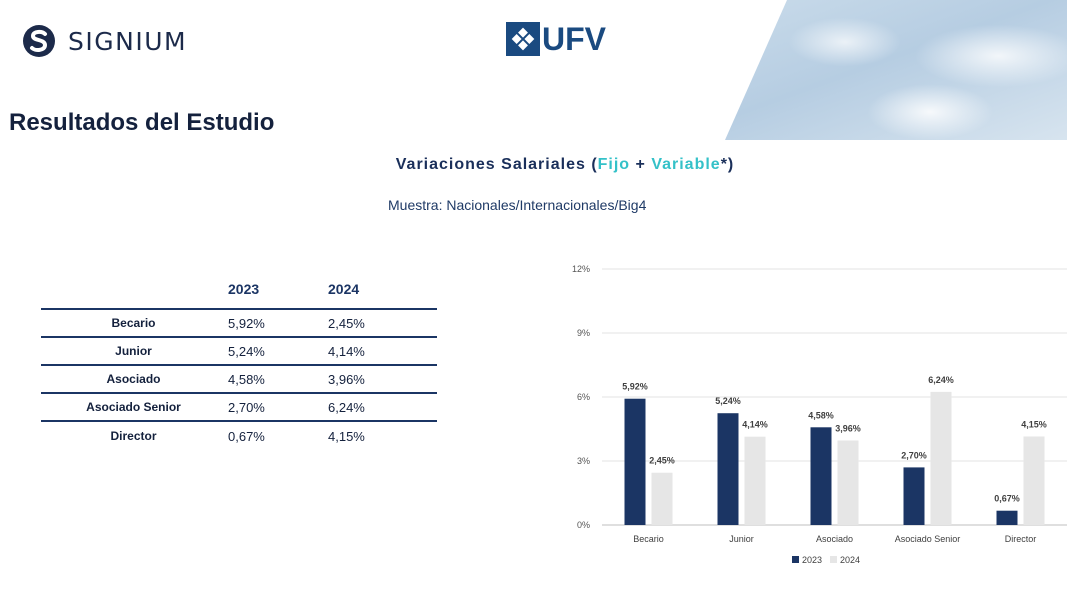 This screenshot has width=1067, height=600. Describe the element at coordinates (1007, 499) in the screenshot. I see `data-label: 0,67%` at that location.